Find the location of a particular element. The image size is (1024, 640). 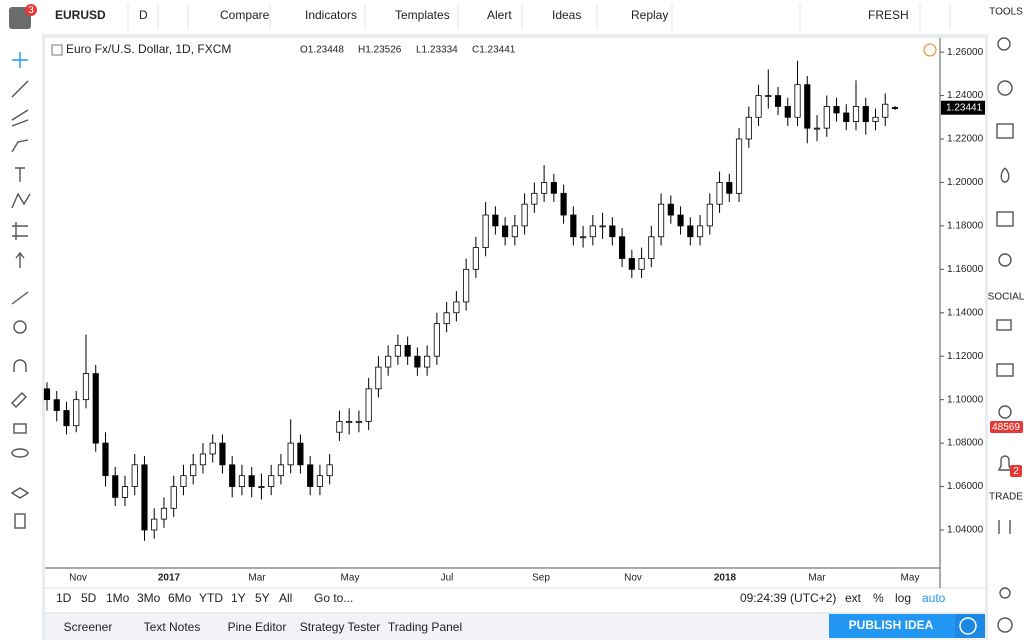

ohlc-header: O1.23448 is located at coordinates (322, 50).